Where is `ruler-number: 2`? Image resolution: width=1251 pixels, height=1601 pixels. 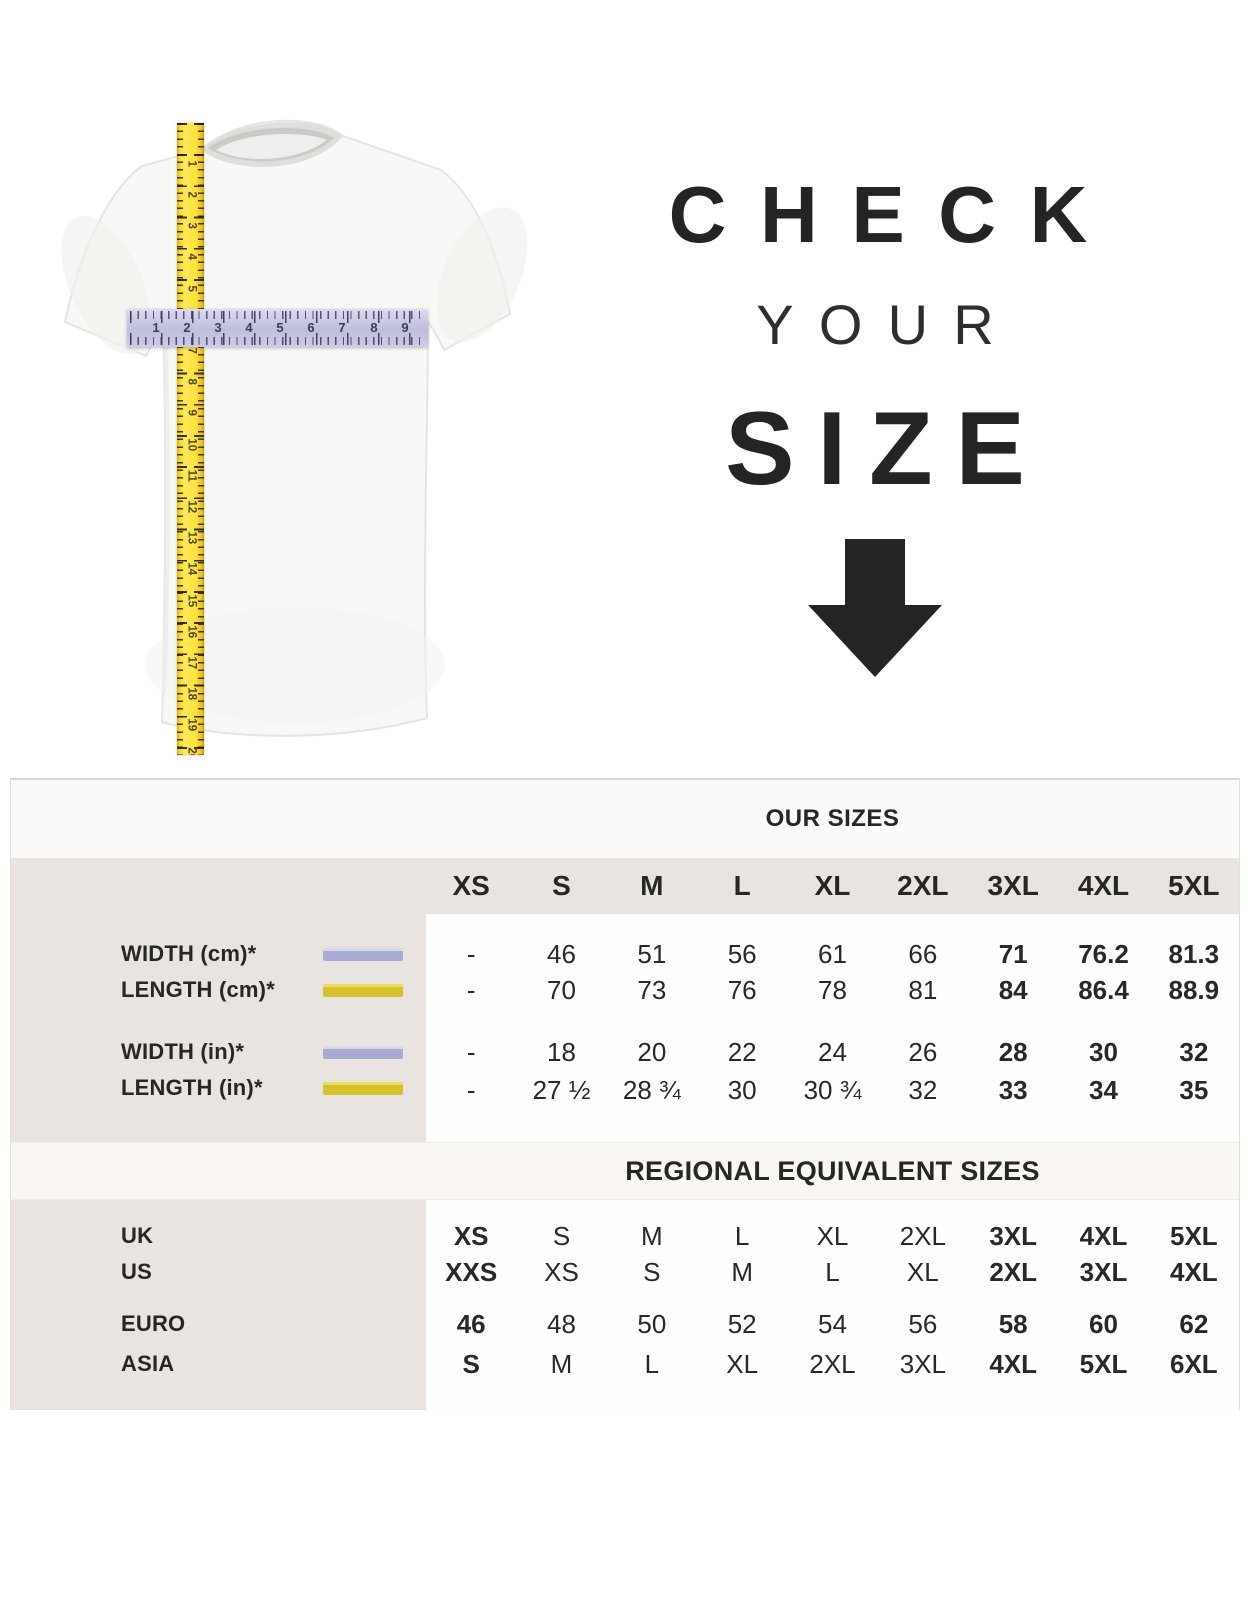 ruler-number: 2 is located at coordinates (187, 327).